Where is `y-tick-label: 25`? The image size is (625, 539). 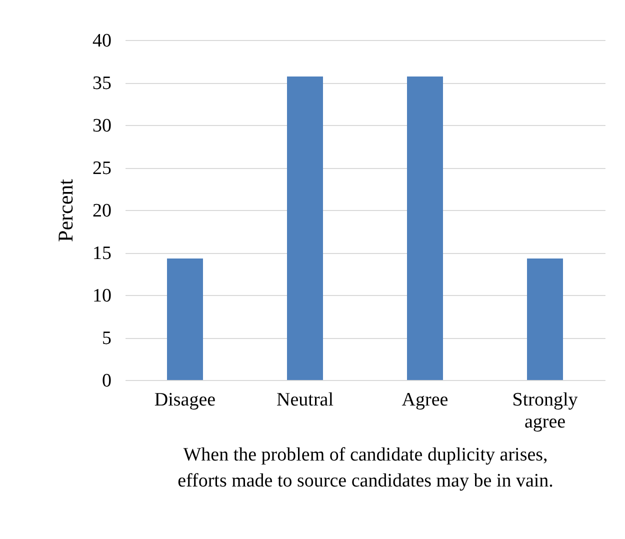 y-tick-label: 25 is located at coordinates (102, 168).